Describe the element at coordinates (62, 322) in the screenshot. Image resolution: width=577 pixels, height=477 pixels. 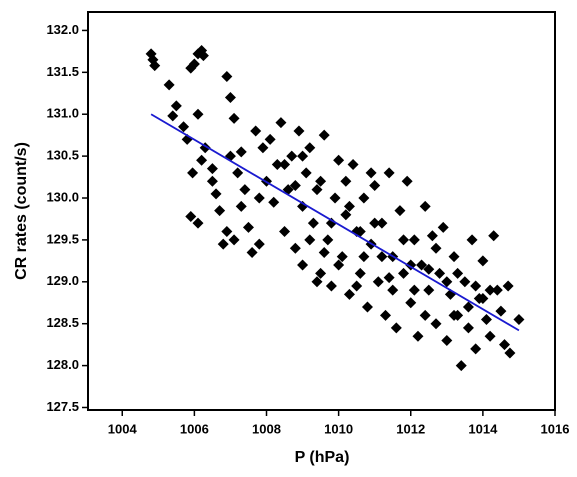
I see `y-tick-label: 128.5` at that location.